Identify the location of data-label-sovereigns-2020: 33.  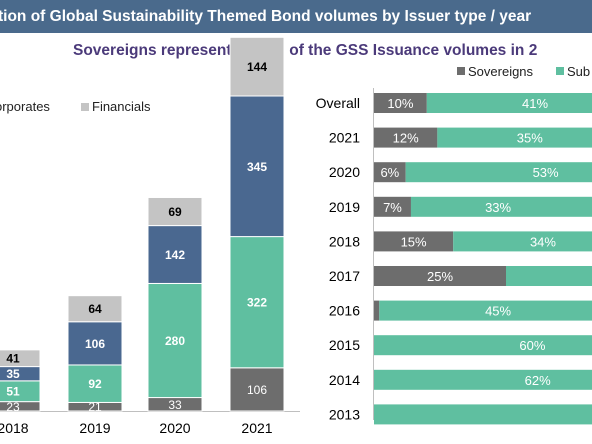
(175, 405).